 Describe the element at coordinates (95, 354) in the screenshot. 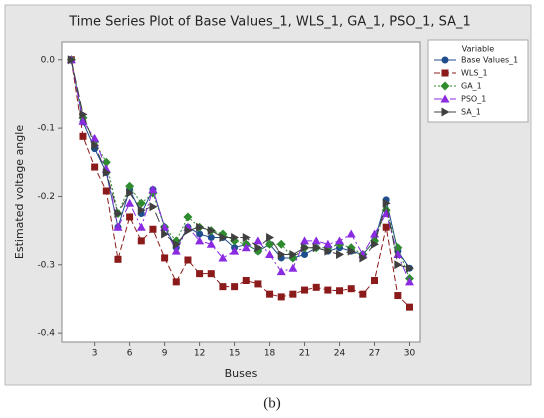

I see `x-tick-label: 3` at that location.